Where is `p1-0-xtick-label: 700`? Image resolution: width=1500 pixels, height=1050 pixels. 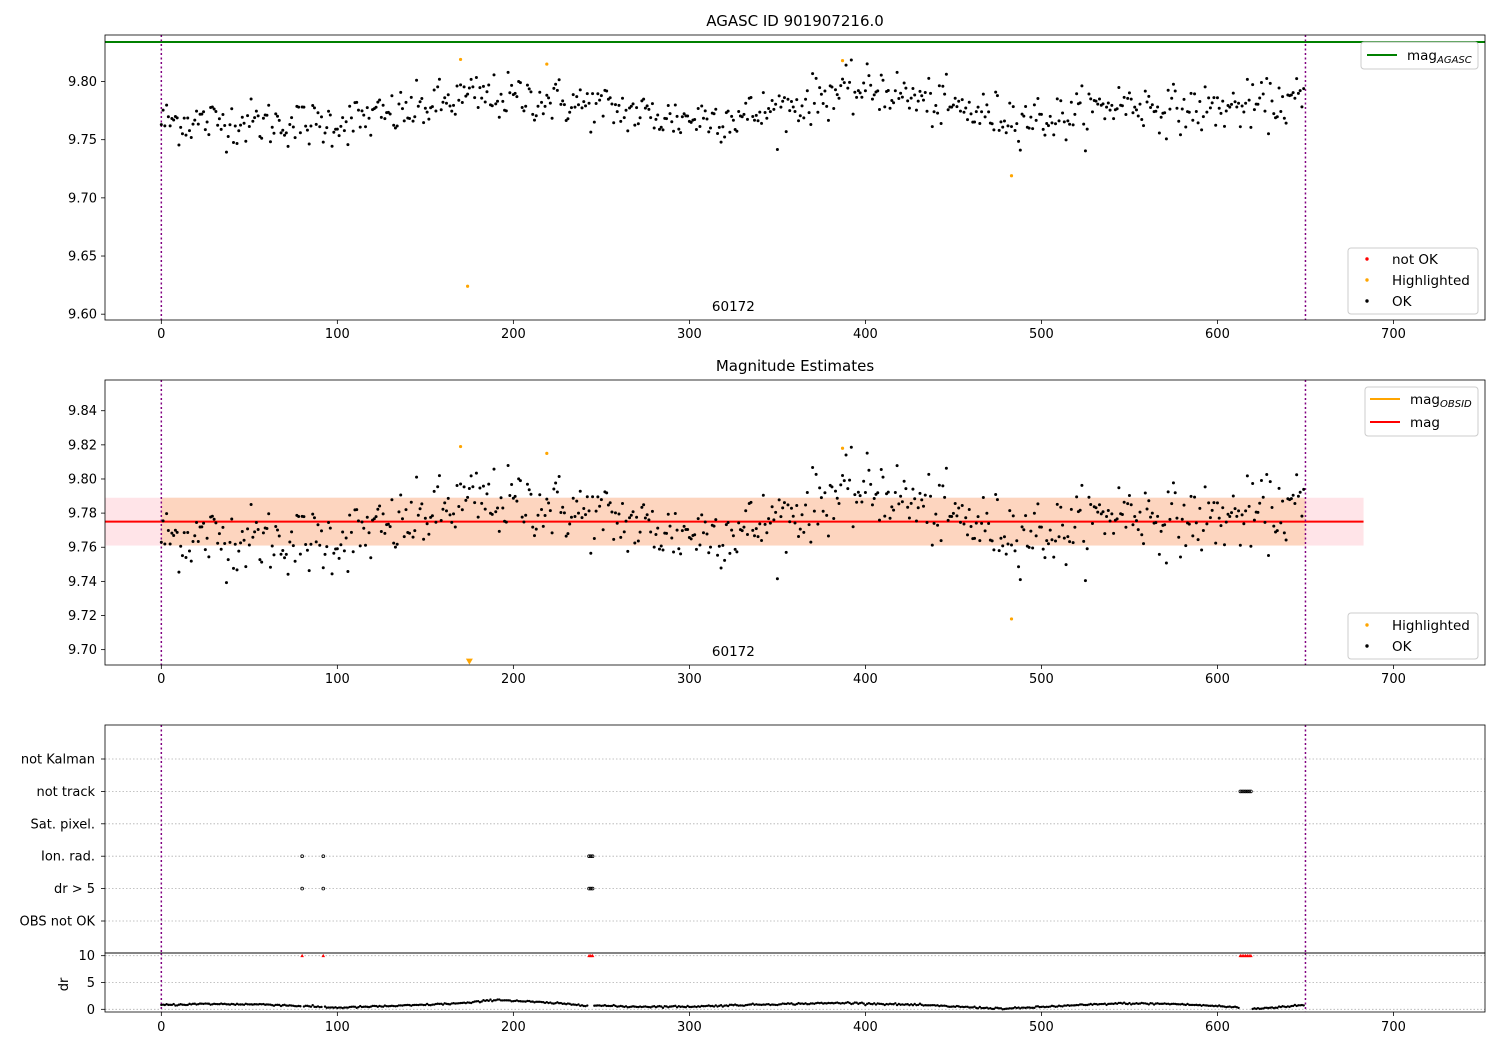 p1-0-xtick-label: 700 is located at coordinates (1393, 334).